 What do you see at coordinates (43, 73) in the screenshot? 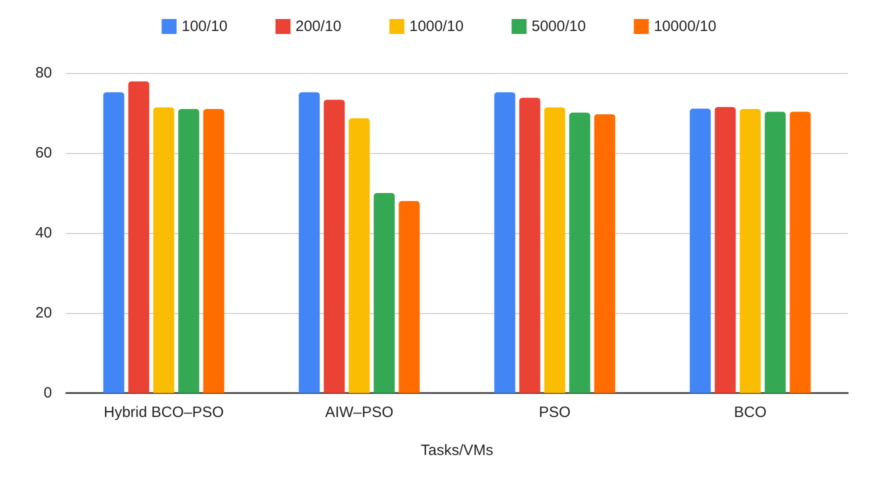
I see `y-tick-label: 80` at bounding box center [43, 73].